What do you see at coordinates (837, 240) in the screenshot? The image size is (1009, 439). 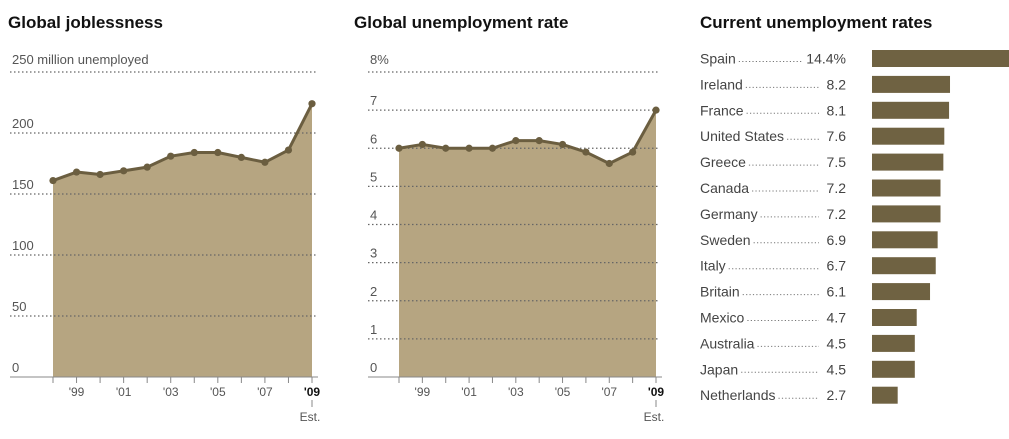 I see `bar-value-label: 6.9` at bounding box center [837, 240].